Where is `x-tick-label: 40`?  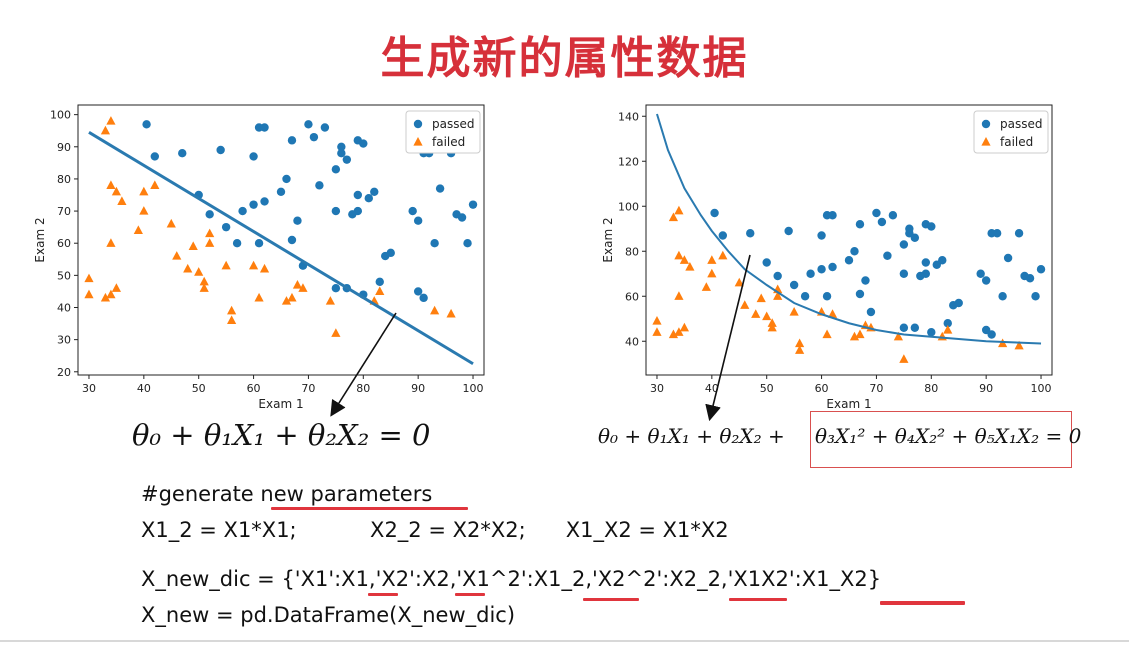
x-tick-label: 40 is located at coordinates (144, 388).